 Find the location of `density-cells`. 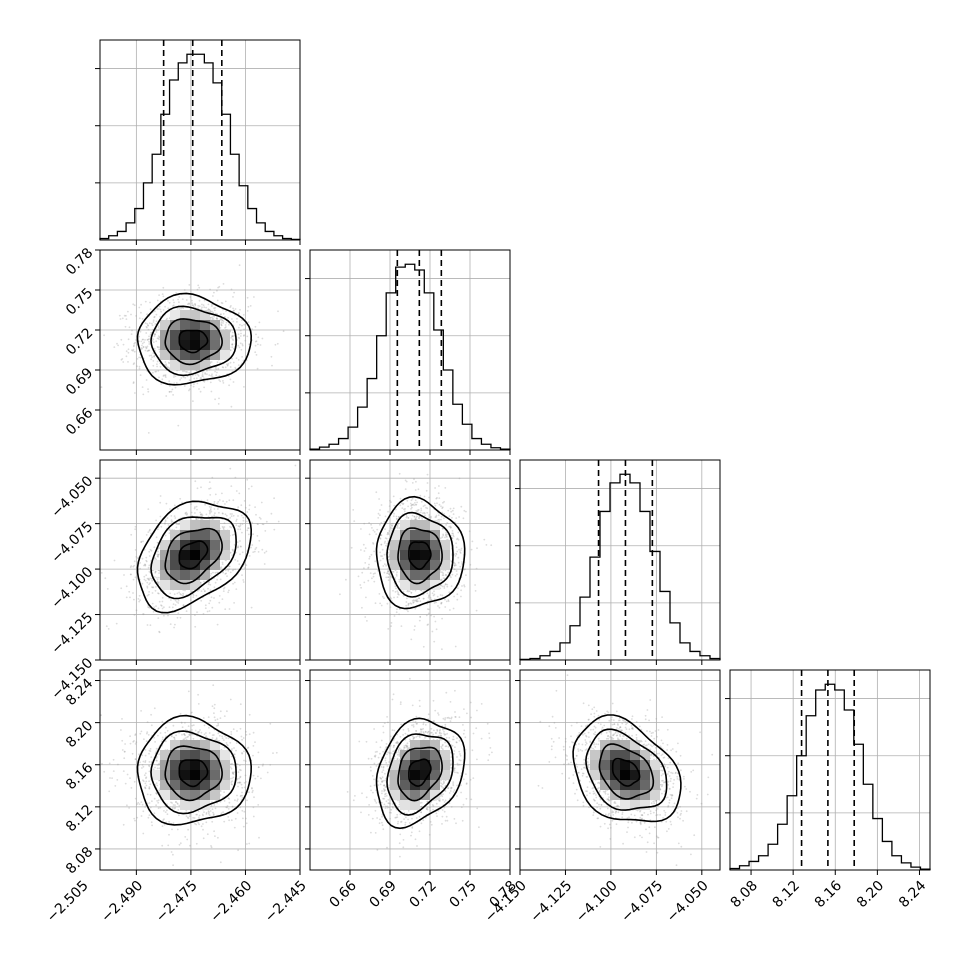

density-cells is located at coordinates (195, 340).